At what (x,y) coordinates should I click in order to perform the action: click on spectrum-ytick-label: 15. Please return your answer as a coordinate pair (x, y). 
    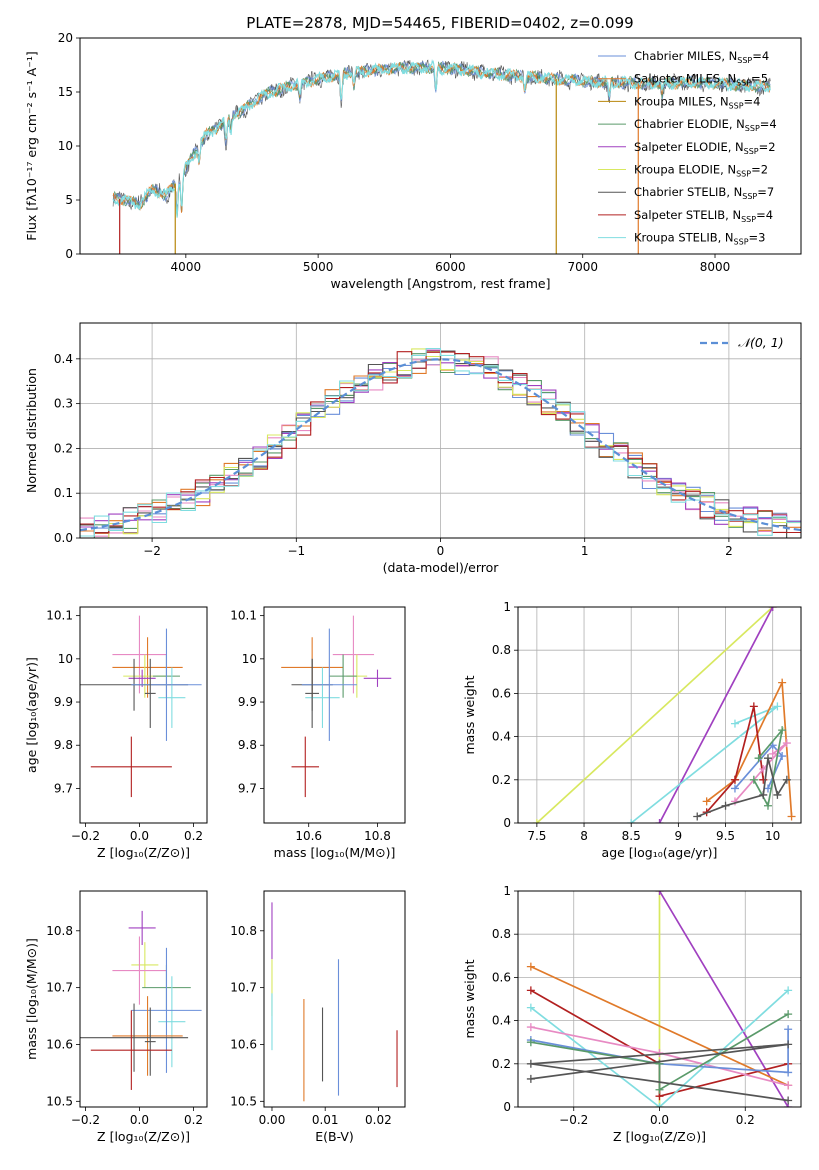
    Looking at the image, I should click on (65, 92).